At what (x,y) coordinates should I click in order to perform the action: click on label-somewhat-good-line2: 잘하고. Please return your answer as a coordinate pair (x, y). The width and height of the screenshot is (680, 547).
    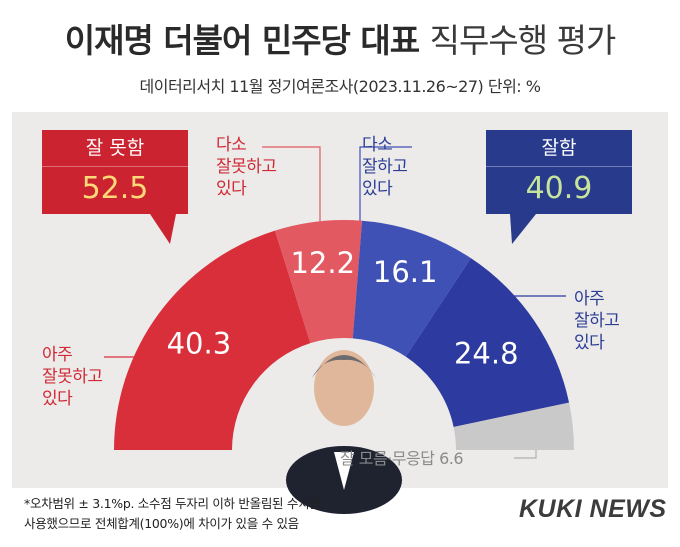
    Looking at the image, I should click on (385, 167).